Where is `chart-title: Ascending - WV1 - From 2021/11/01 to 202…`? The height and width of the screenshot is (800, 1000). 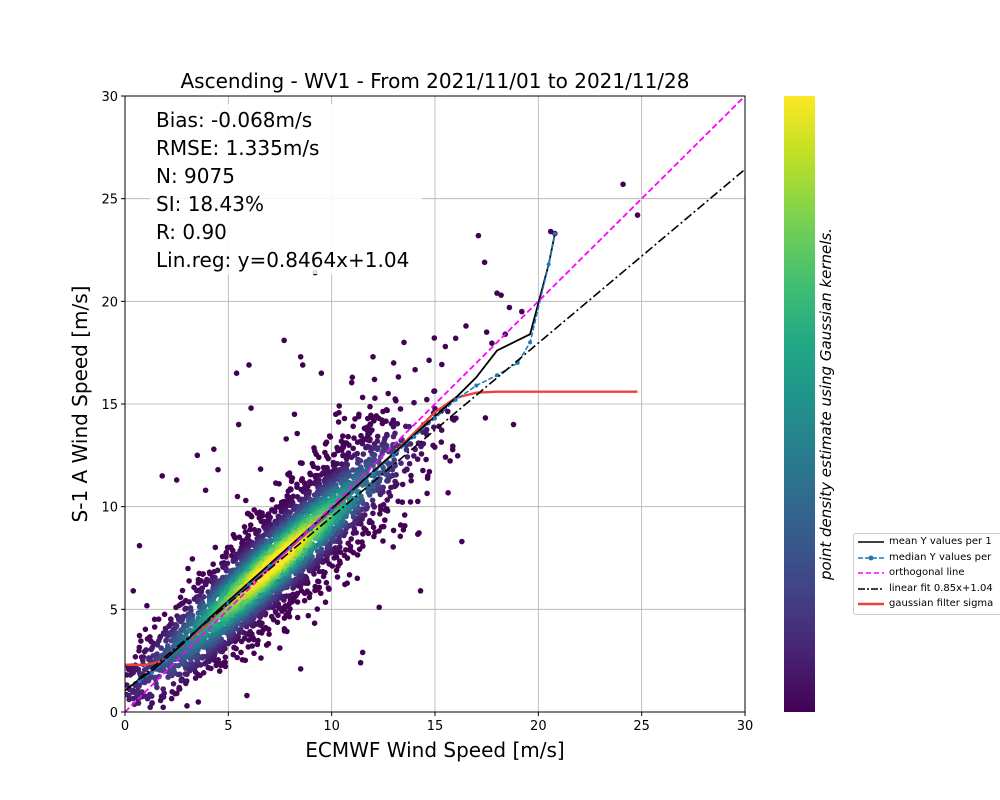 chart-title: Ascending - WV1 - From 2021/11/01 to 202… is located at coordinates (435, 81).